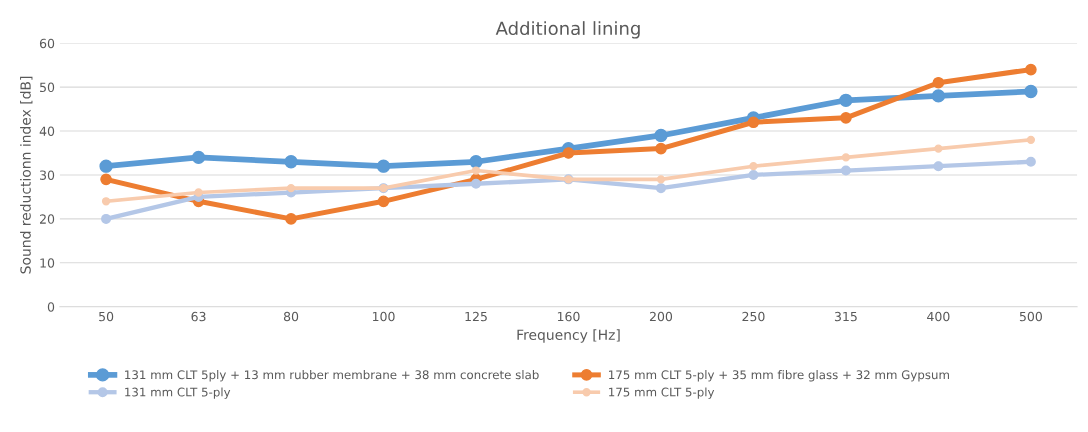 The image size is (1088, 432). Describe the element at coordinates (47, 219) in the screenshot. I see `y-tick-label: 20` at that location.